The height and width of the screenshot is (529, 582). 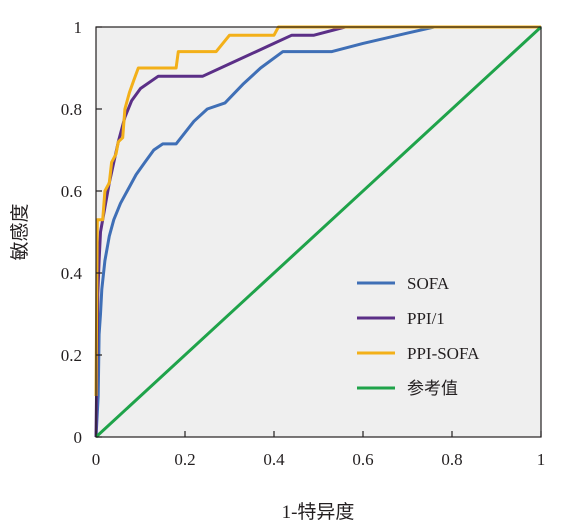 I want to click on x-tick-label: 0.8, so click(x=451, y=459).